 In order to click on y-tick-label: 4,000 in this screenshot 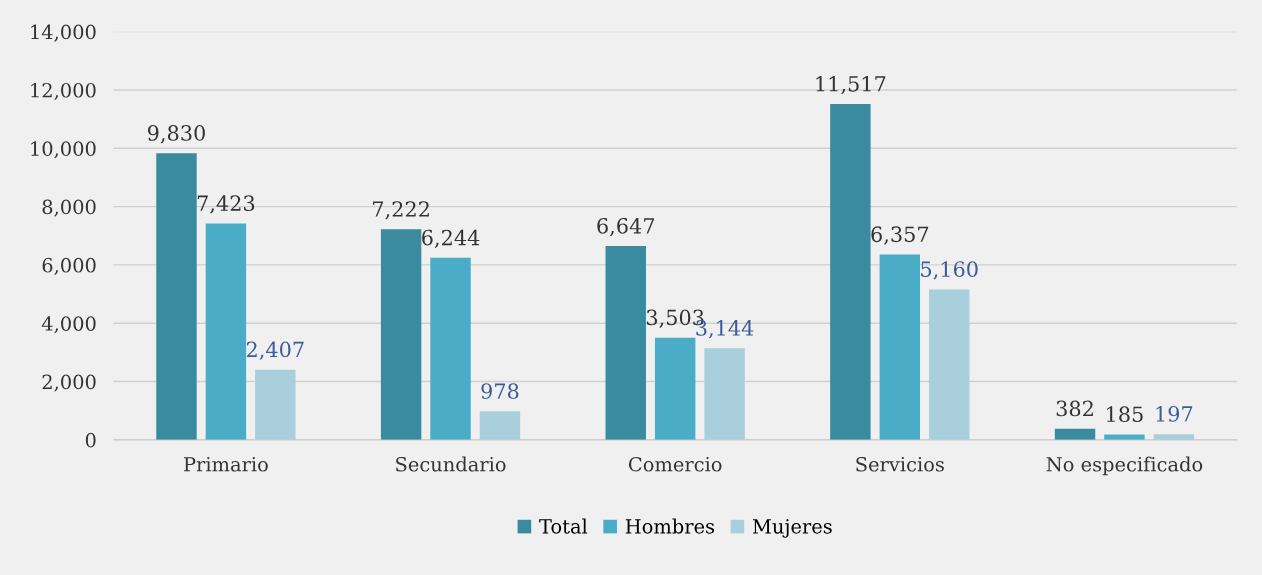, I will do `click(68, 325)`.